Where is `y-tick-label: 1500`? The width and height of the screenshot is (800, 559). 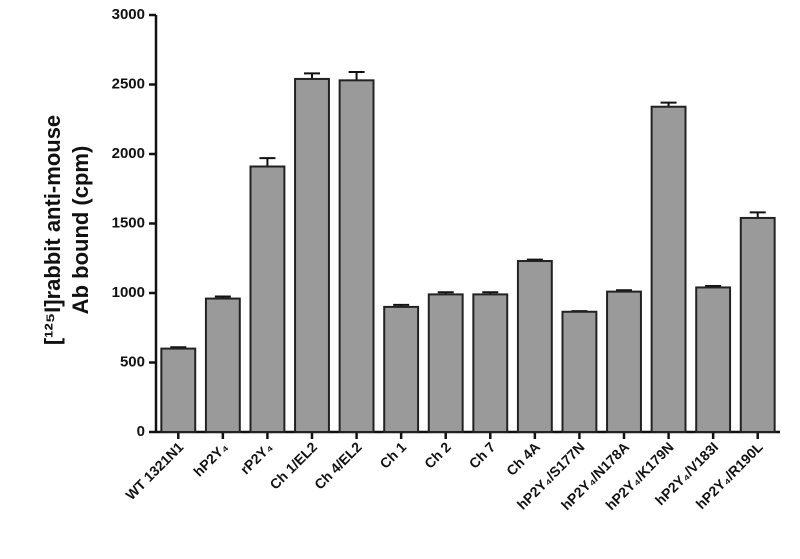 y-tick-label: 1500 is located at coordinates (128, 222).